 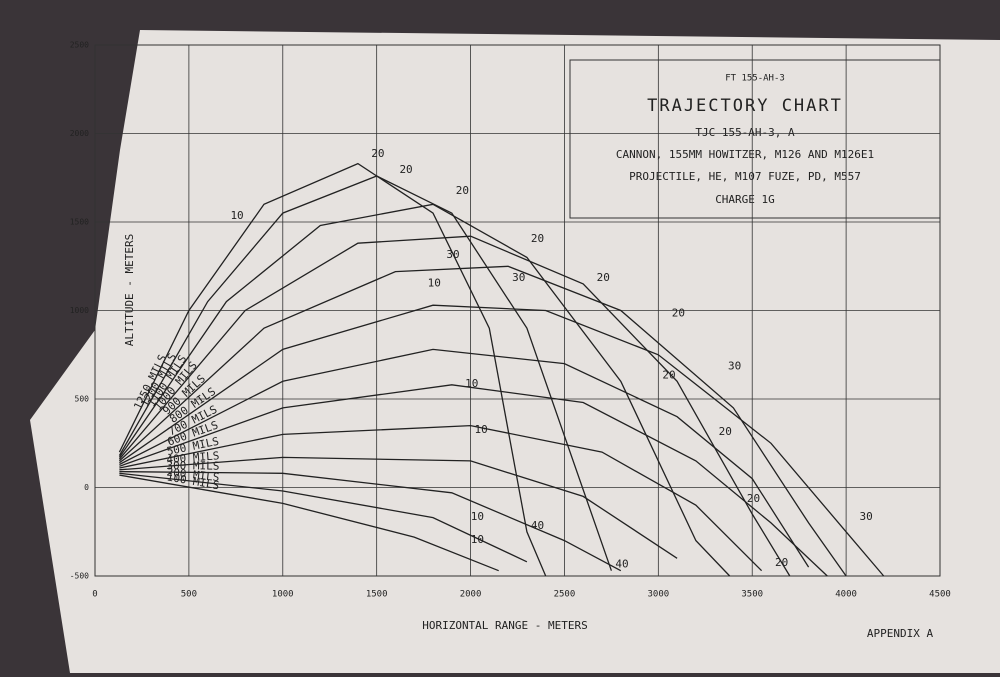 What do you see at coordinates (505, 625) in the screenshot?
I see `x-axis-label: HORIZONTAL RANGE - METERS` at bounding box center [505, 625].